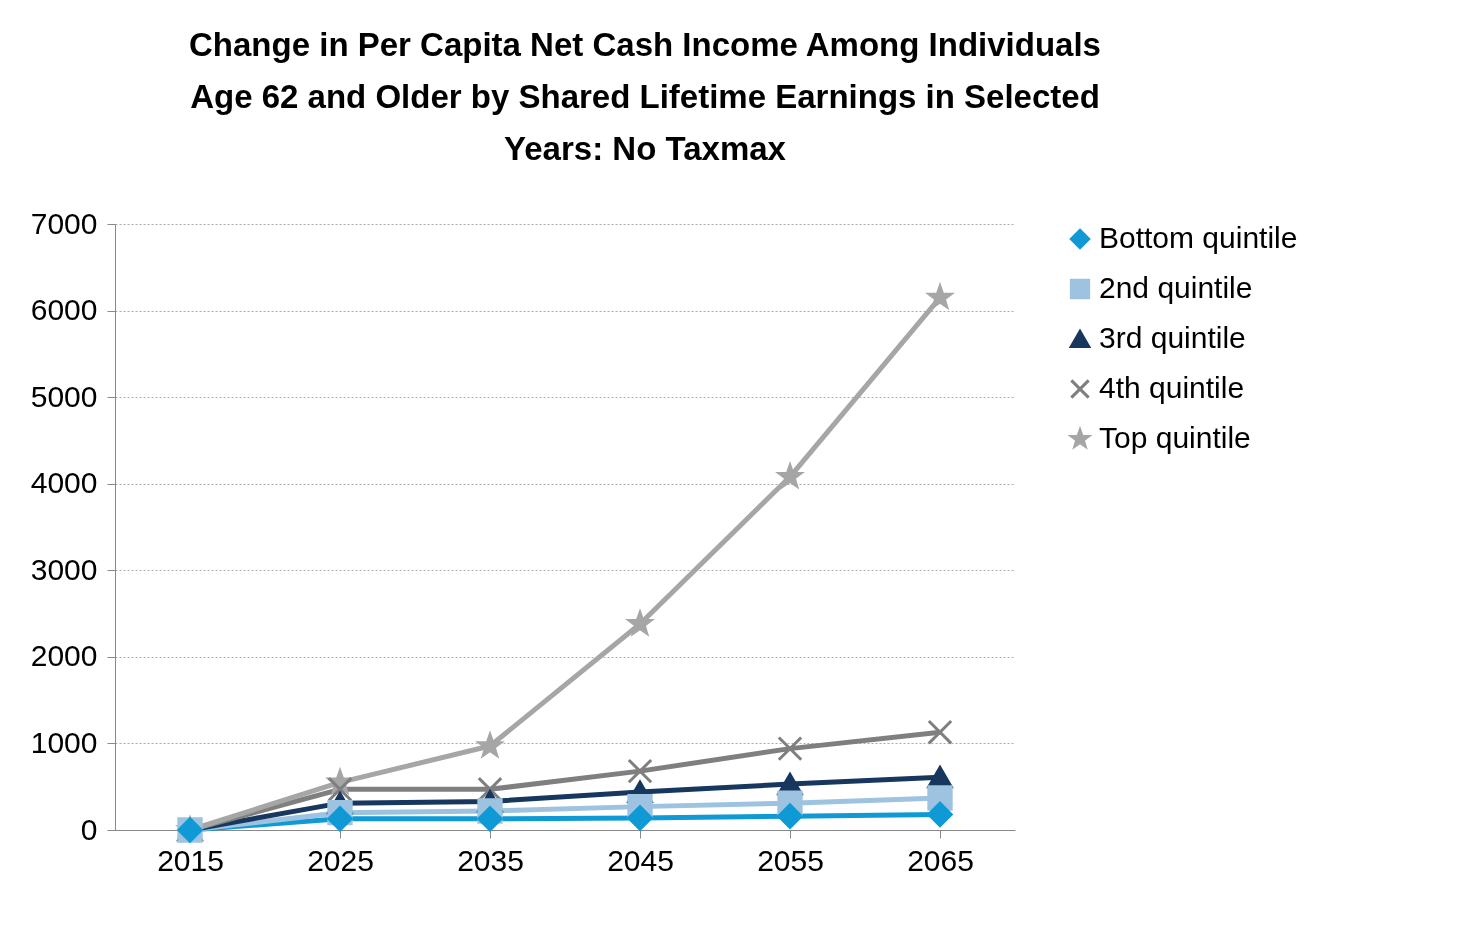 The width and height of the screenshot is (1463, 929). I want to click on y-tick-label: 2000, so click(64, 656).